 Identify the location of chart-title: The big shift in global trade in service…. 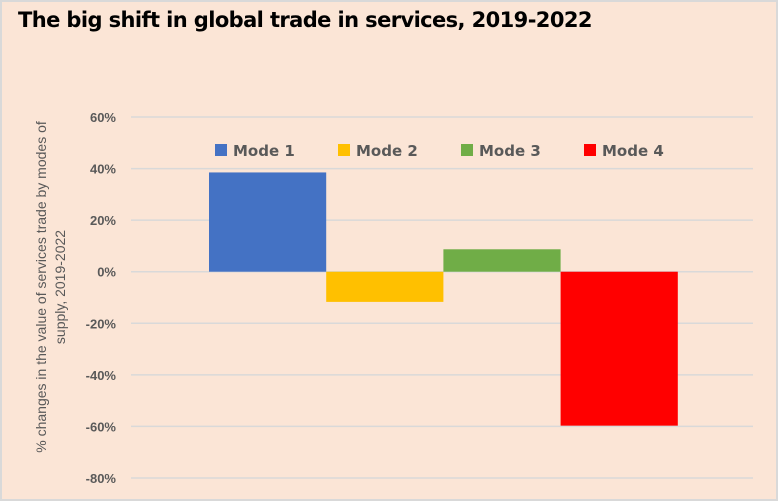
(305, 20).